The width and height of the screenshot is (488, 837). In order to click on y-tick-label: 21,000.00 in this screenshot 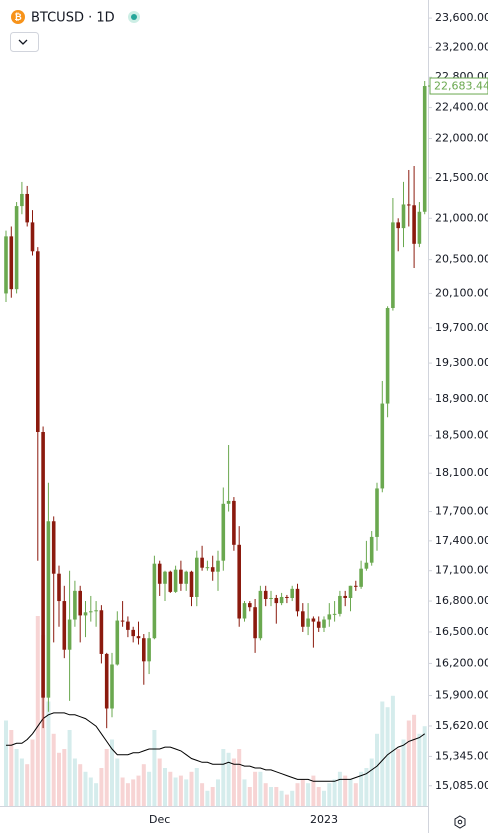, I will do `click(461, 217)`.